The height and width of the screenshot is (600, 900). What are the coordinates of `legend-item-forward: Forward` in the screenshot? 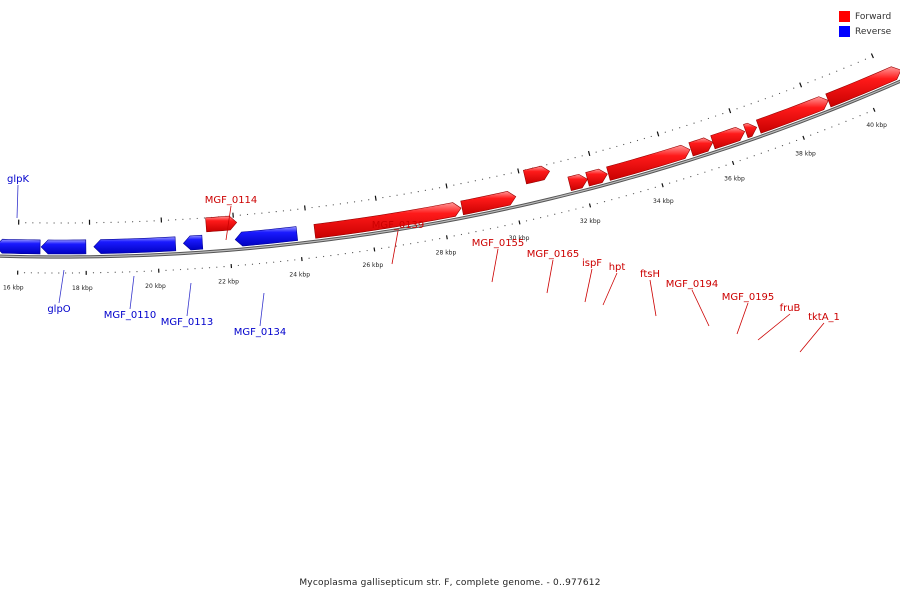 It's located at (865, 16).